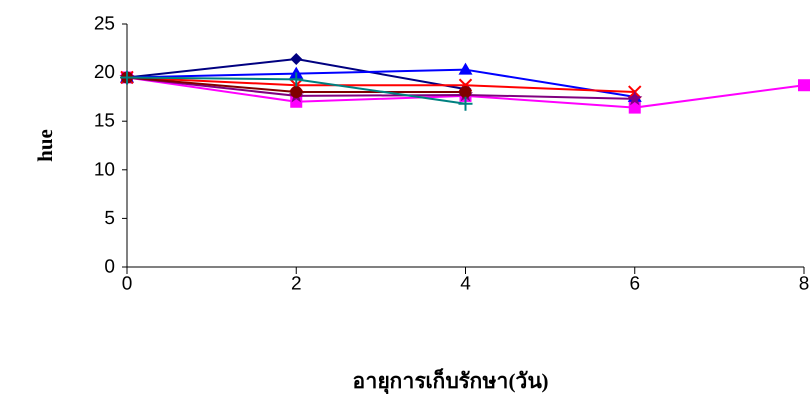  I want to click on x-tick-label: 6, so click(634, 284).